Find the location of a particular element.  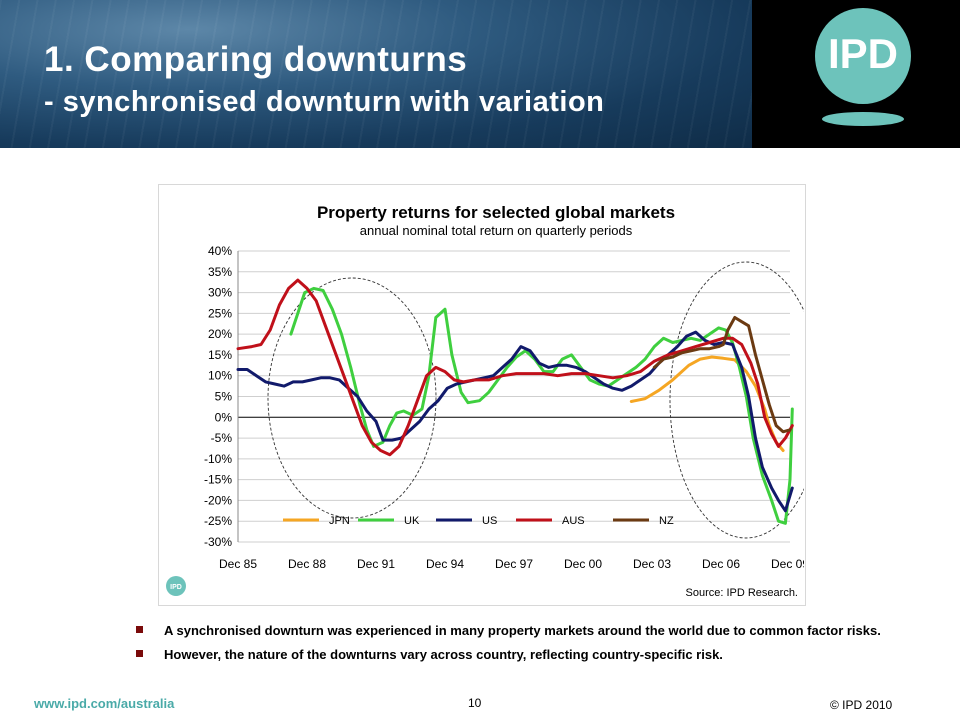

y-tick-label: 25% is located at coordinates (220, 313).